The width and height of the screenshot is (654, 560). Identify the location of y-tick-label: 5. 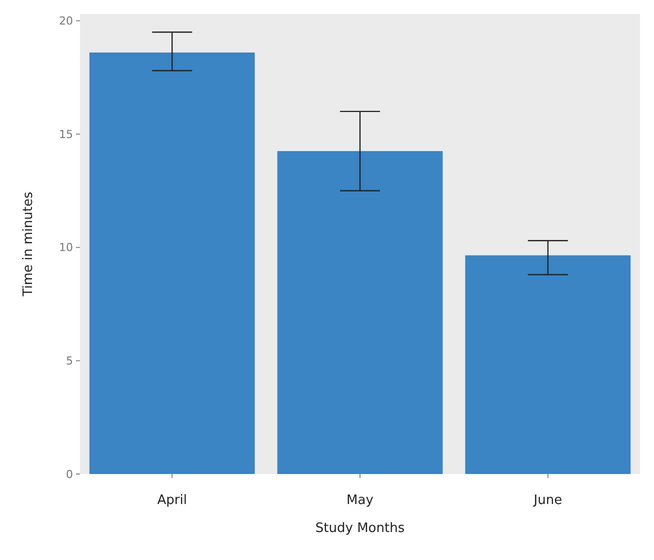
(69, 361).